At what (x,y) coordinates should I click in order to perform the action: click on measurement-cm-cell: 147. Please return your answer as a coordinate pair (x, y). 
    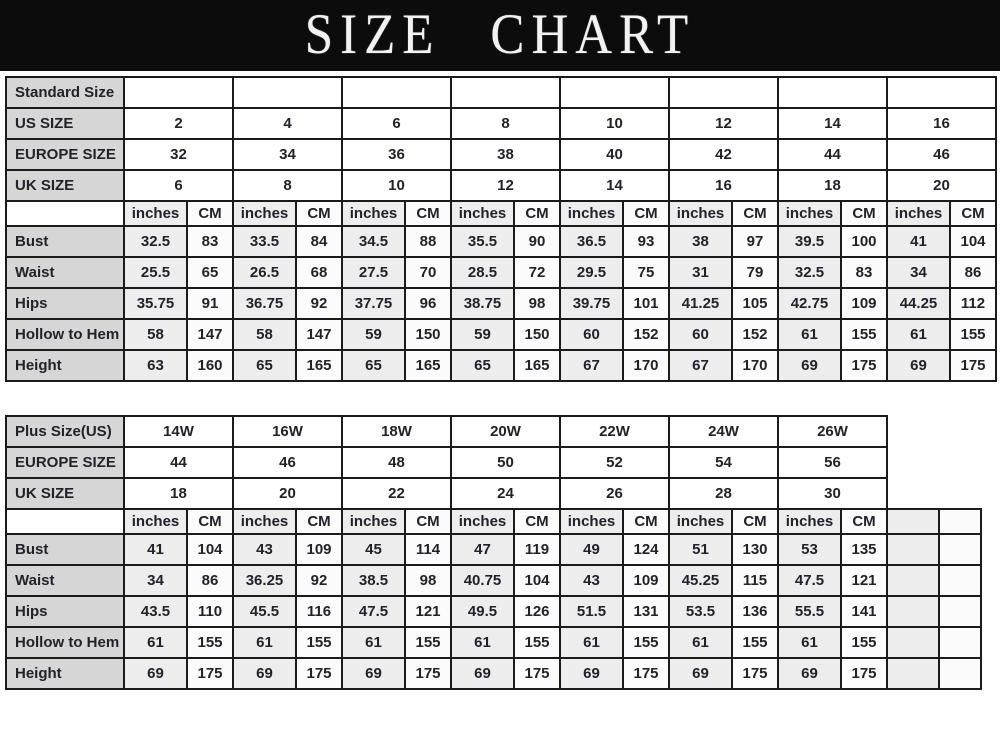
    Looking at the image, I should click on (319, 334).